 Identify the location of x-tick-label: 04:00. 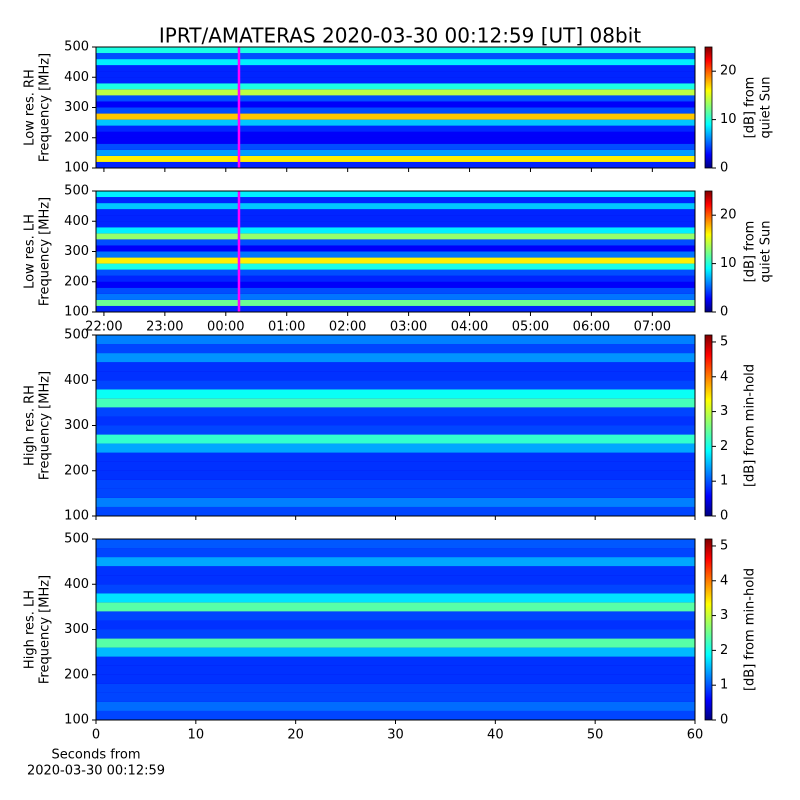
(469, 327).